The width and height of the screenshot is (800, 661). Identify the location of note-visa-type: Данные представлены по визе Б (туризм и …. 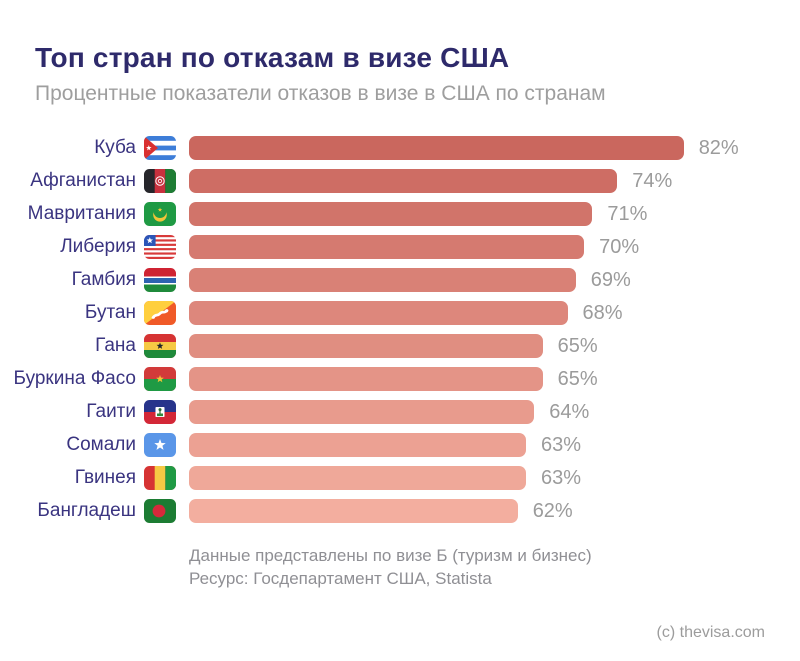
(390, 555).